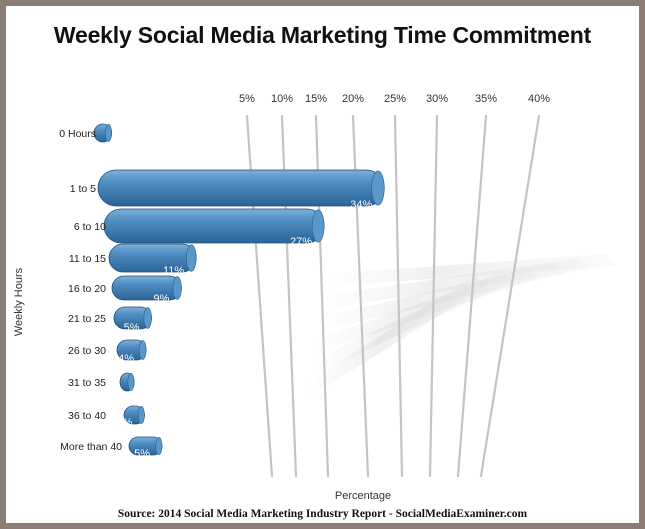 The image size is (645, 529). Describe the element at coordinates (87, 383) in the screenshot. I see `category-label: 31 to 35` at that location.